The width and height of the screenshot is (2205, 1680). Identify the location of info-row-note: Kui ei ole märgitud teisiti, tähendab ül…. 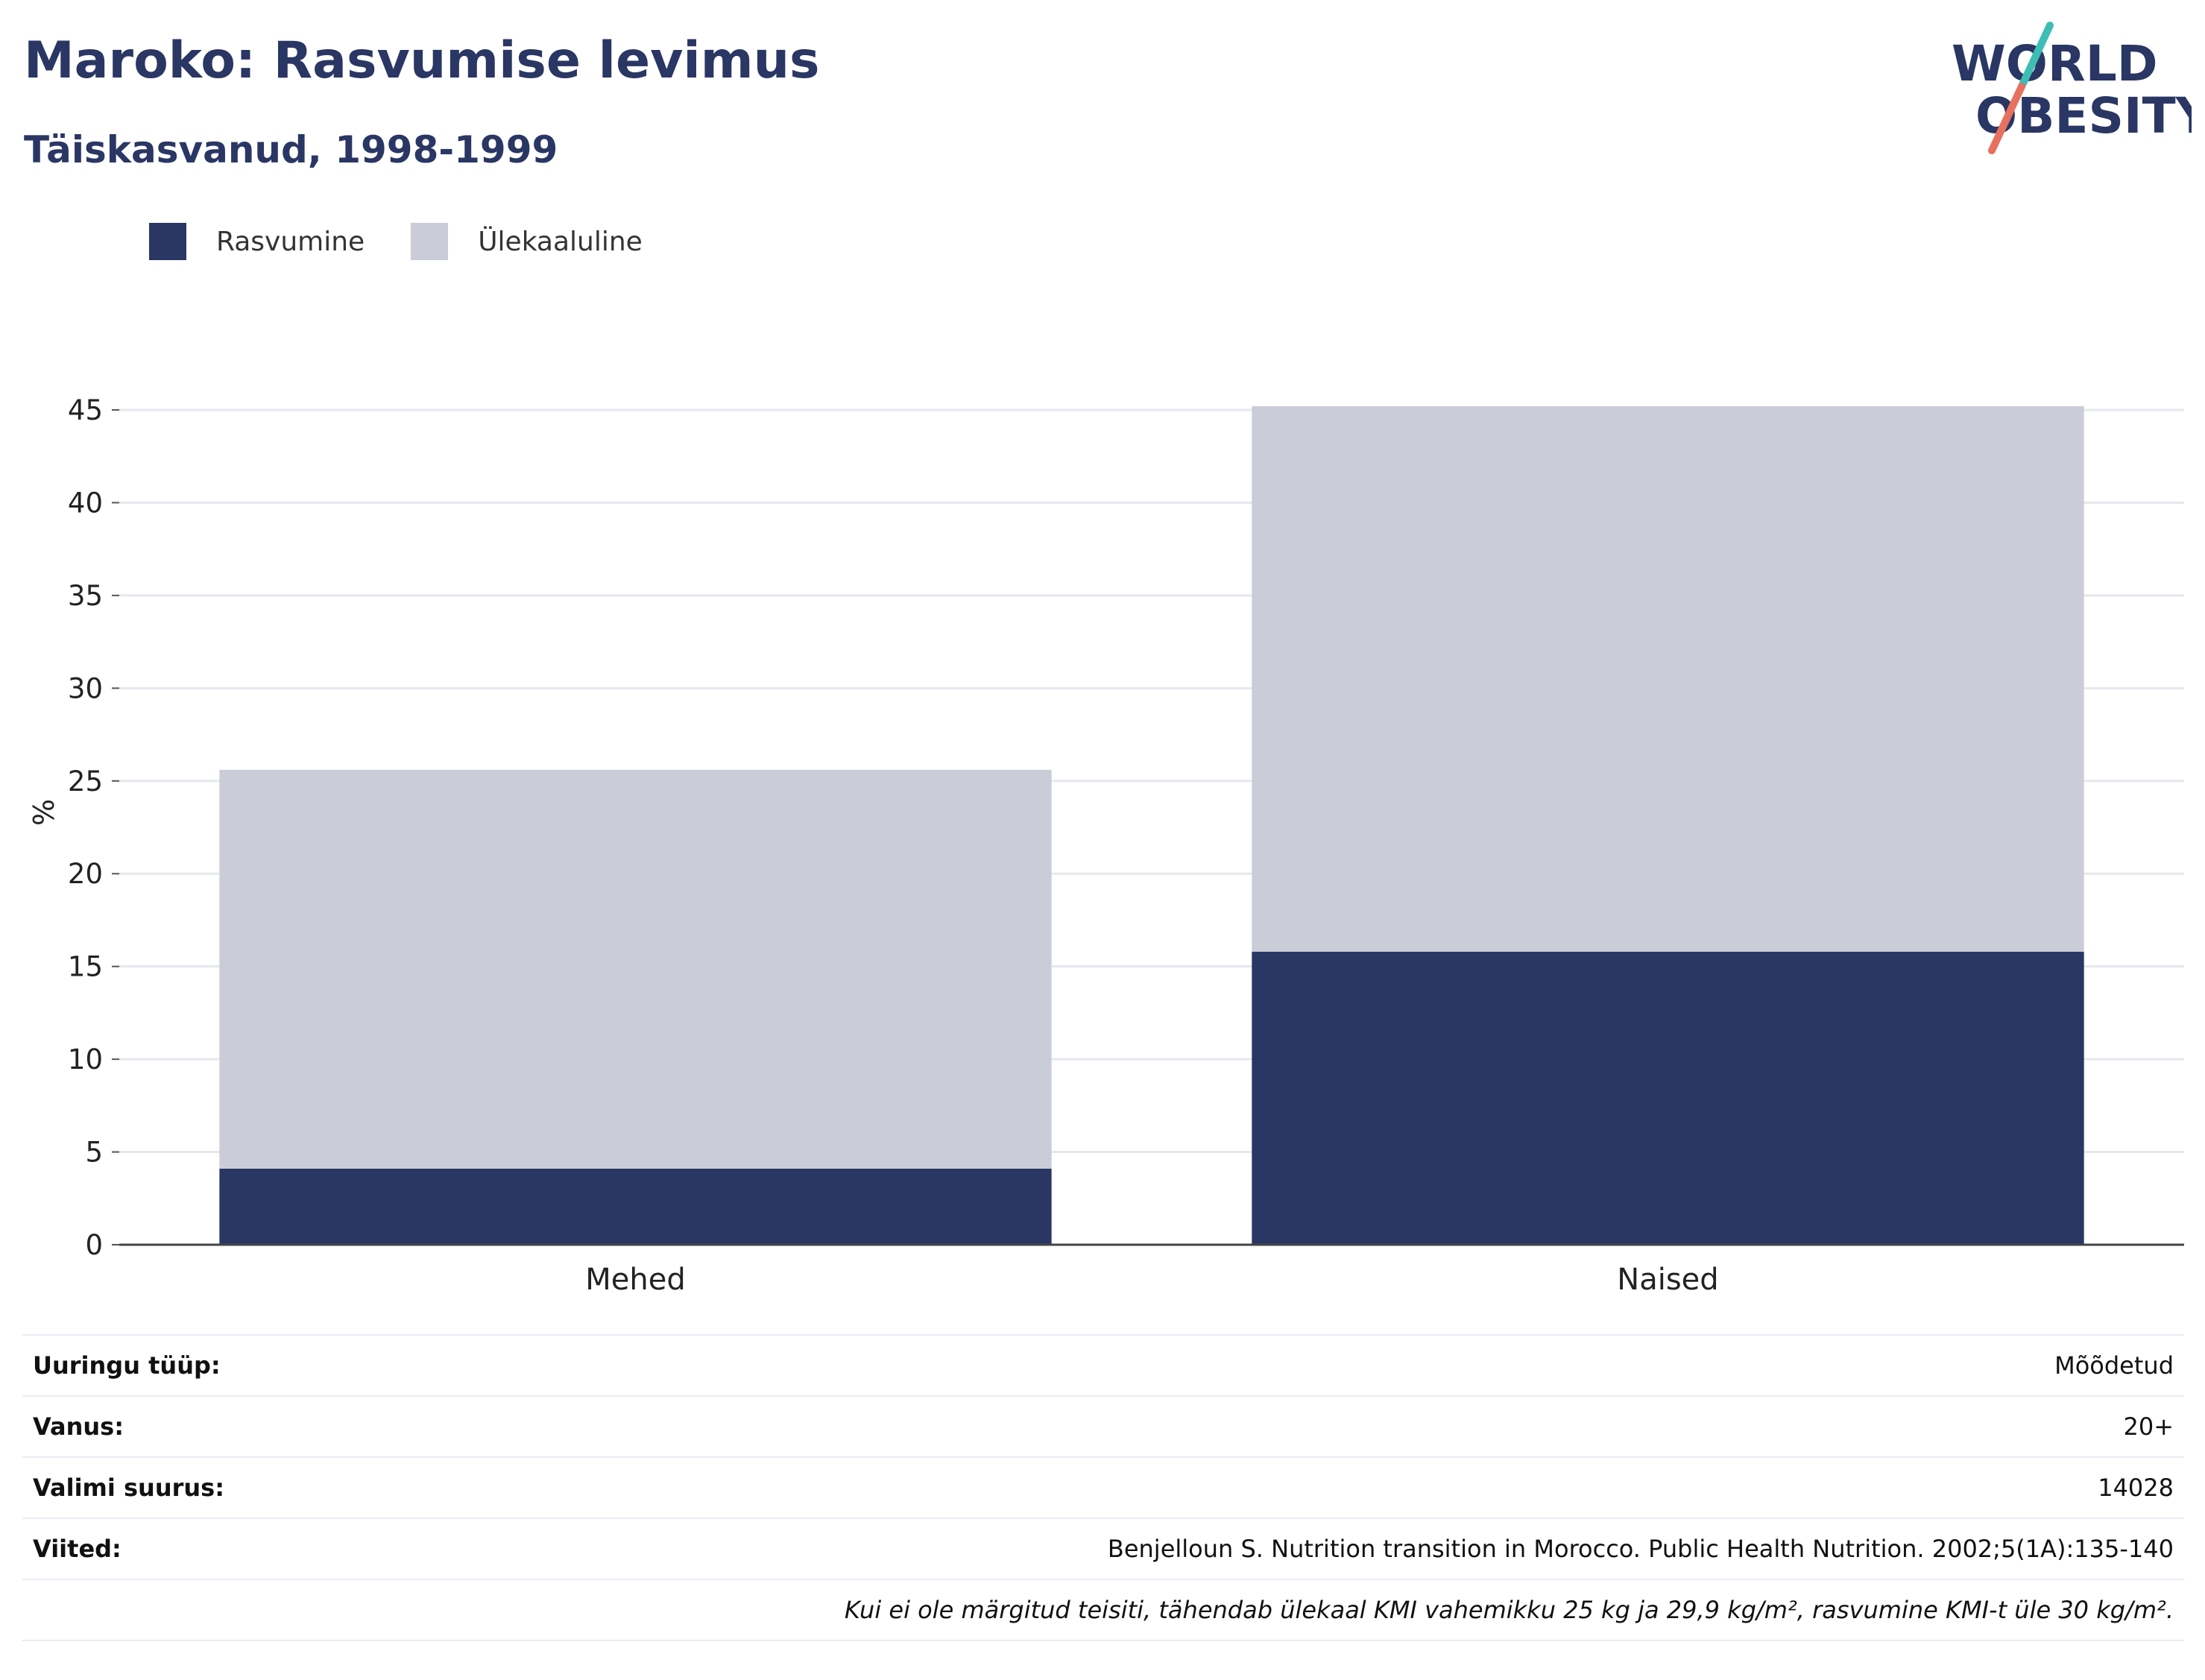
(1103, 1610).